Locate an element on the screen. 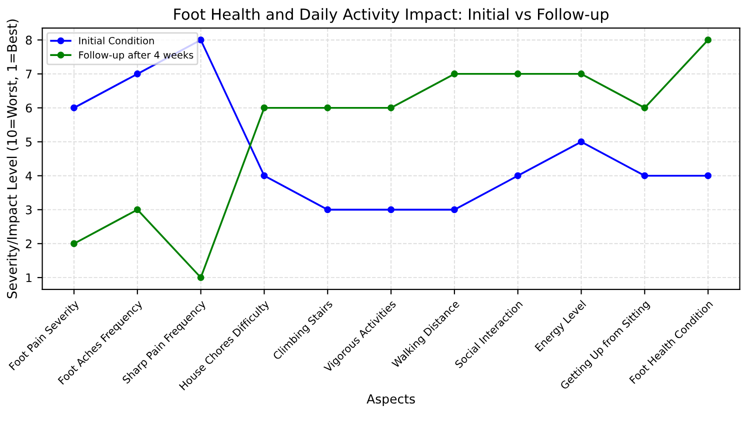  y-tick-label: 3 is located at coordinates (29, 209).